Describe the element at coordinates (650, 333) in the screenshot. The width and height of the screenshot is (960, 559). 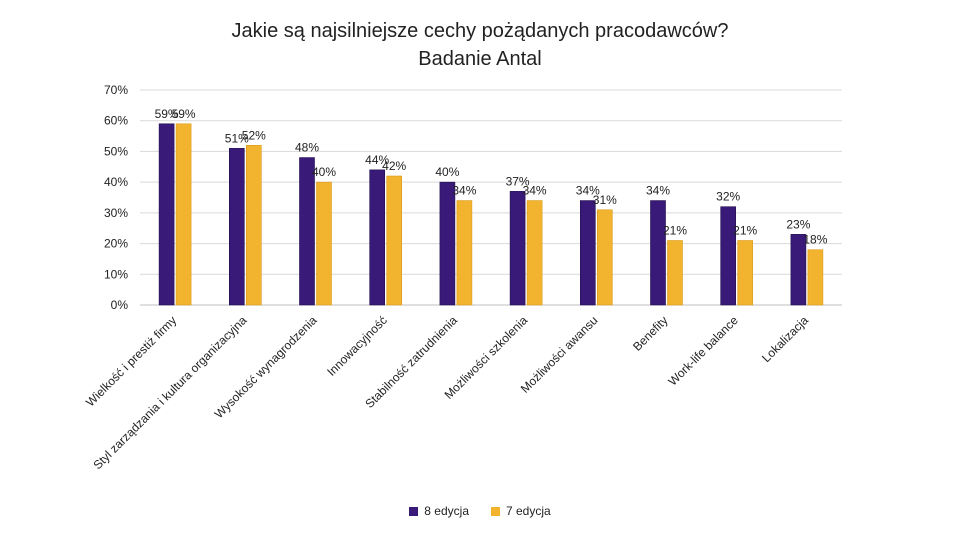
I see `x-tick-label: Benefity` at that location.